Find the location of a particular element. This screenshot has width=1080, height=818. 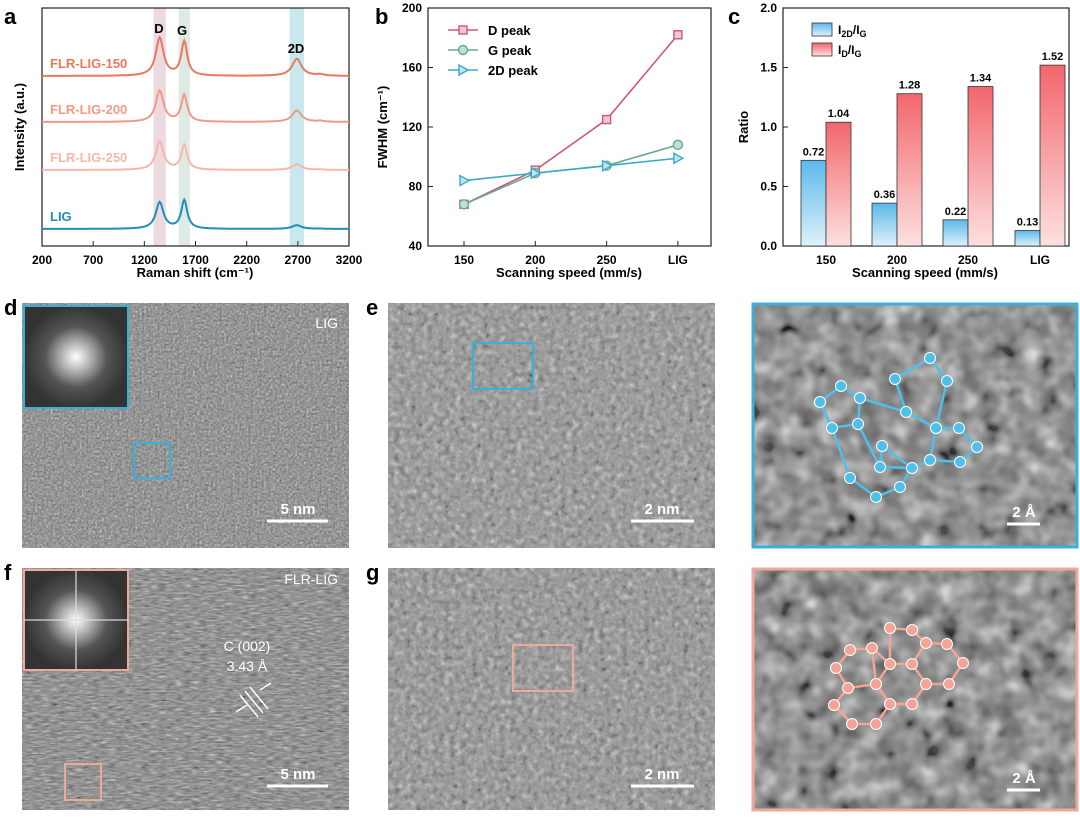

legend-swatch-id-ig is located at coordinates (822, 49).